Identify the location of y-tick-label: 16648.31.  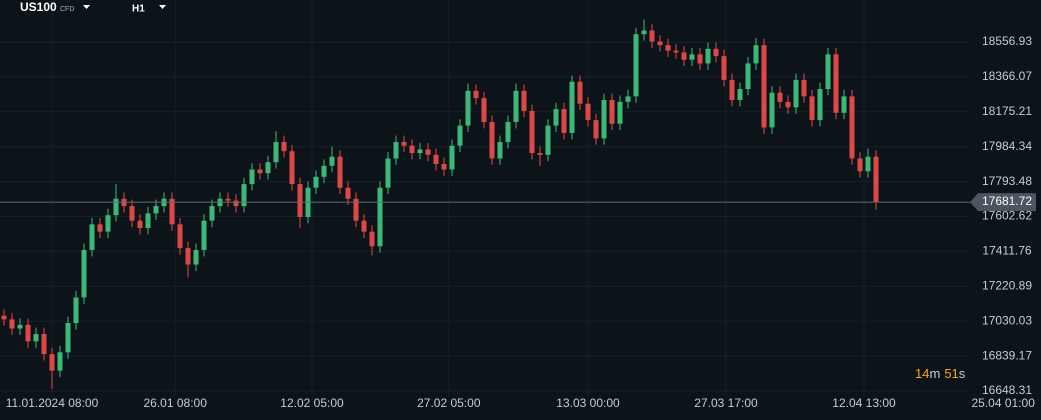
(1007, 390).